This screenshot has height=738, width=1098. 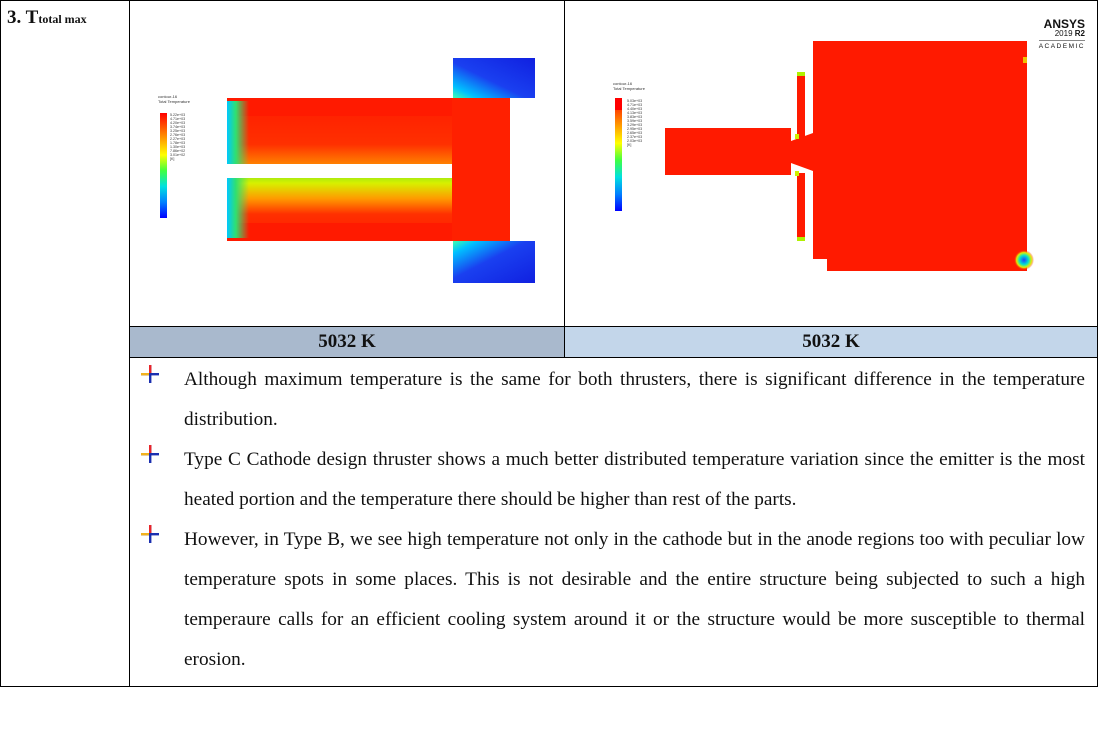 What do you see at coordinates (339, 171) in the screenshot?
I see `cathode-slot` at bounding box center [339, 171].